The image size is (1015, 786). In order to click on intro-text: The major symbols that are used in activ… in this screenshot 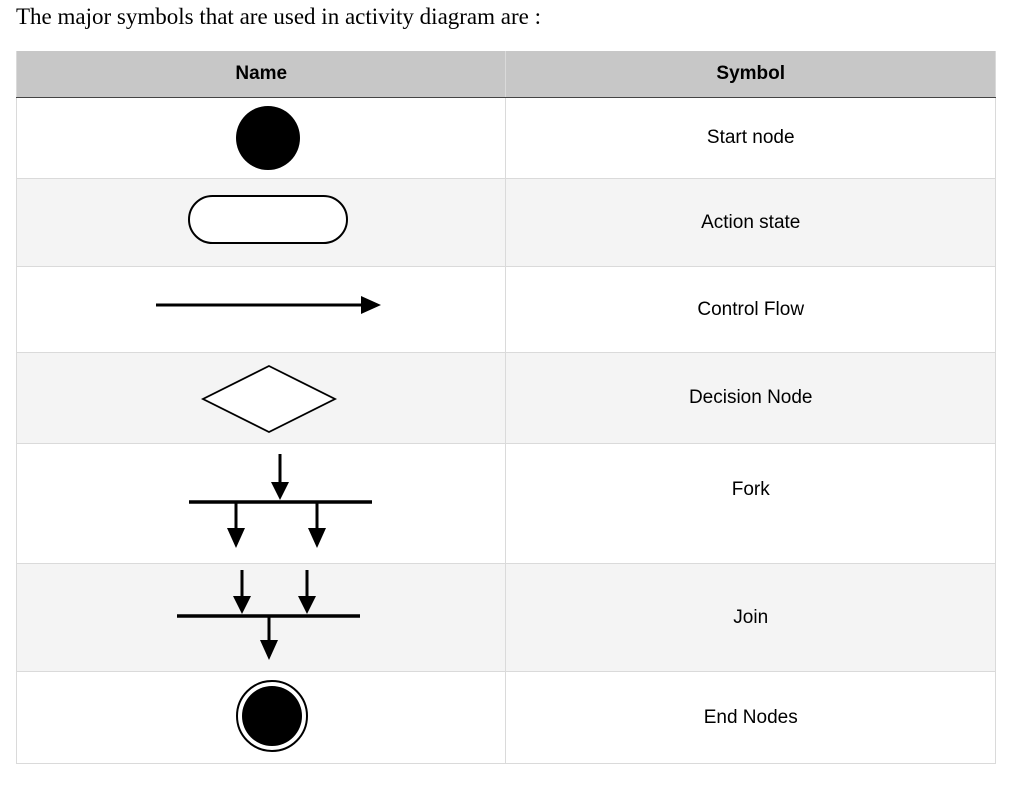, I will do `click(278, 17)`.